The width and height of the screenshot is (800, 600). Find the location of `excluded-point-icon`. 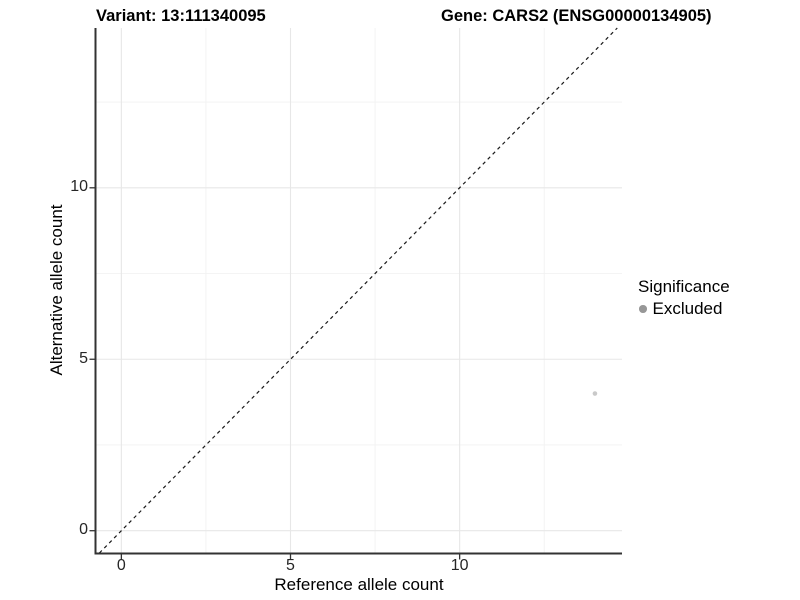

excluded-point-icon is located at coordinates (643, 309).